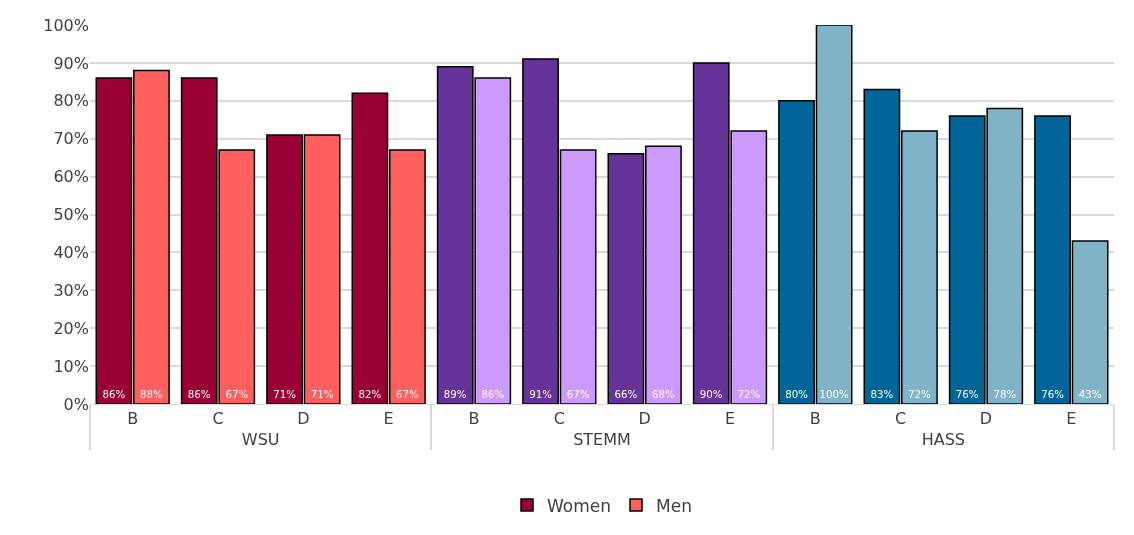  I want to click on data-label: 90%, so click(711, 394).